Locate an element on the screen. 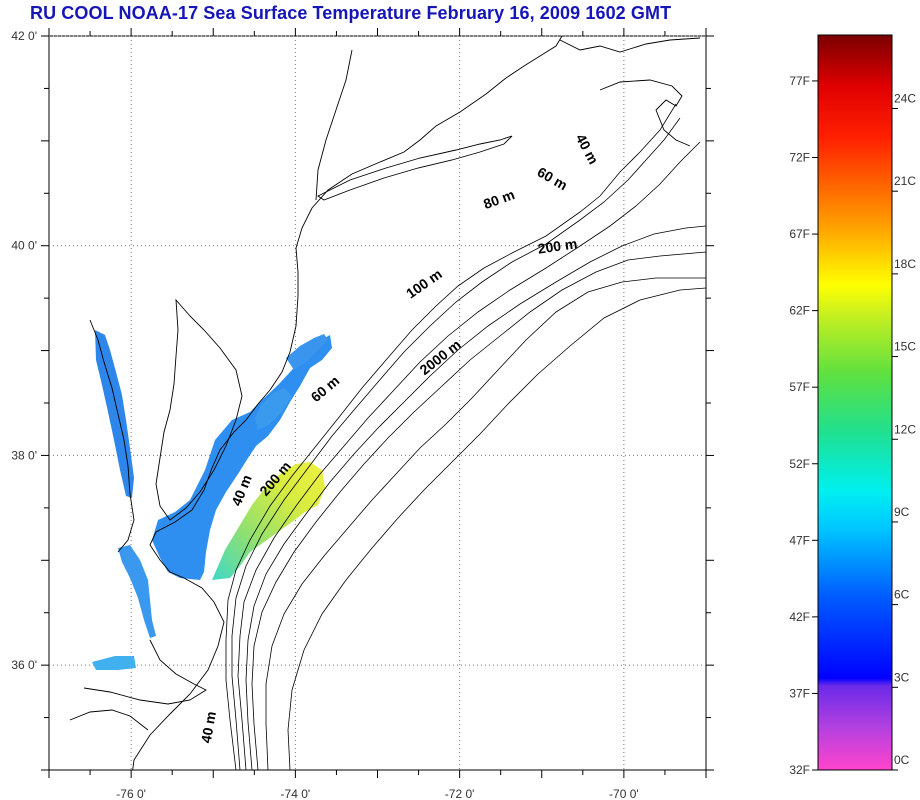 The height and width of the screenshot is (800, 920). sst-warm-water-patch is located at coordinates (268, 521).